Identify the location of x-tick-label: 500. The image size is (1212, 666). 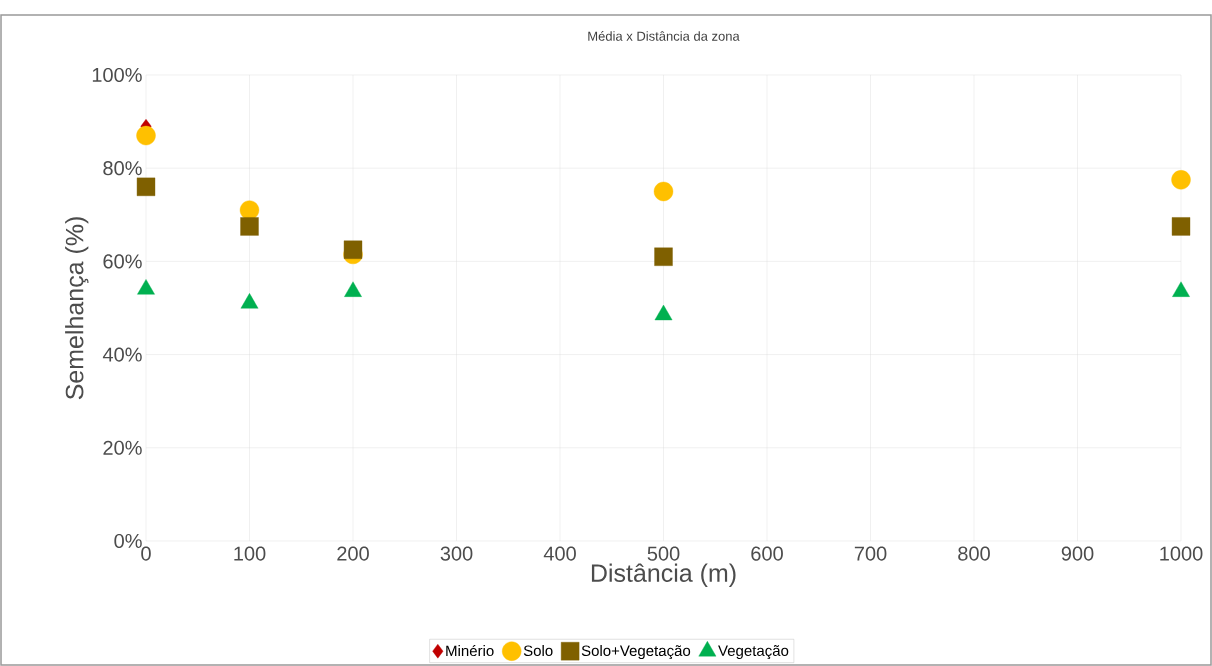
(663, 553).